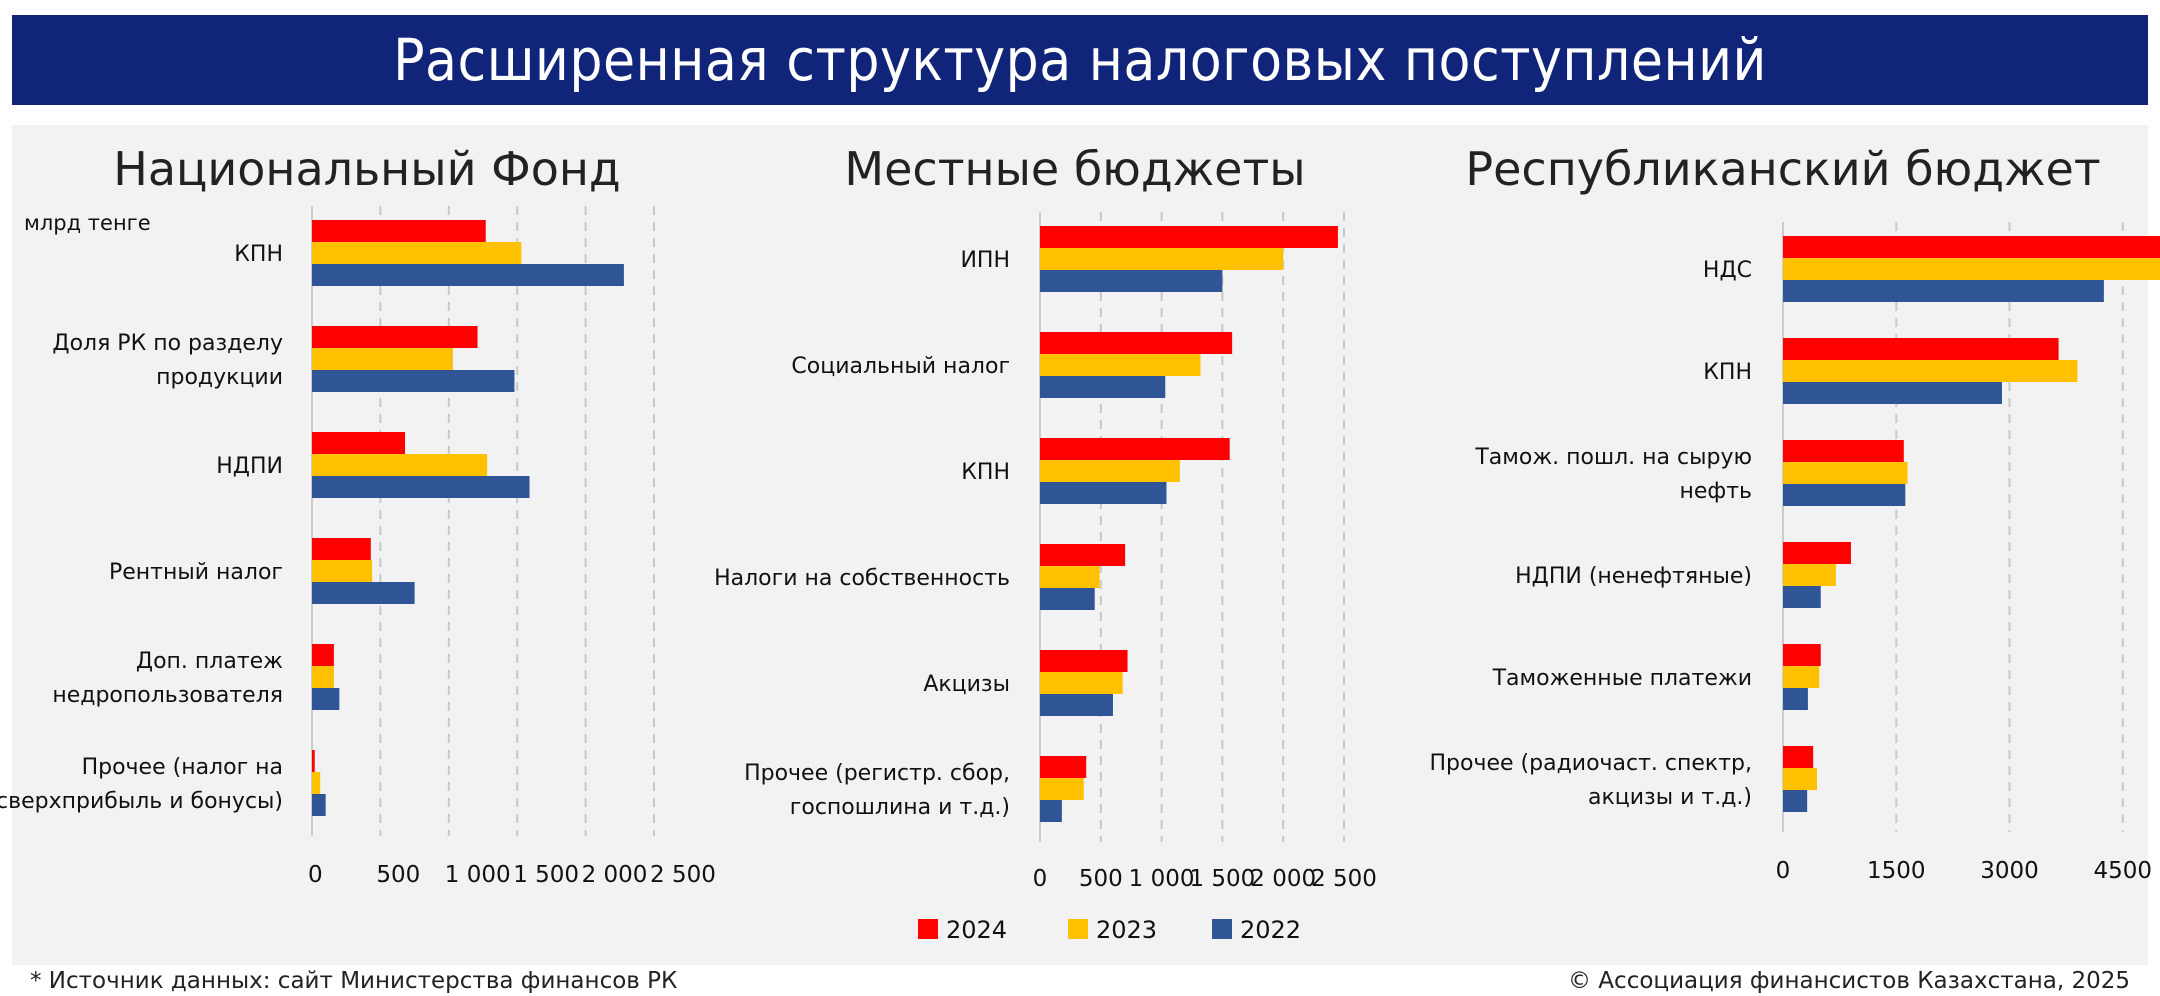 This screenshot has height=996, width=2160. What do you see at coordinates (1126, 930) in the screenshot?
I see `legend-label: 2023` at bounding box center [1126, 930].